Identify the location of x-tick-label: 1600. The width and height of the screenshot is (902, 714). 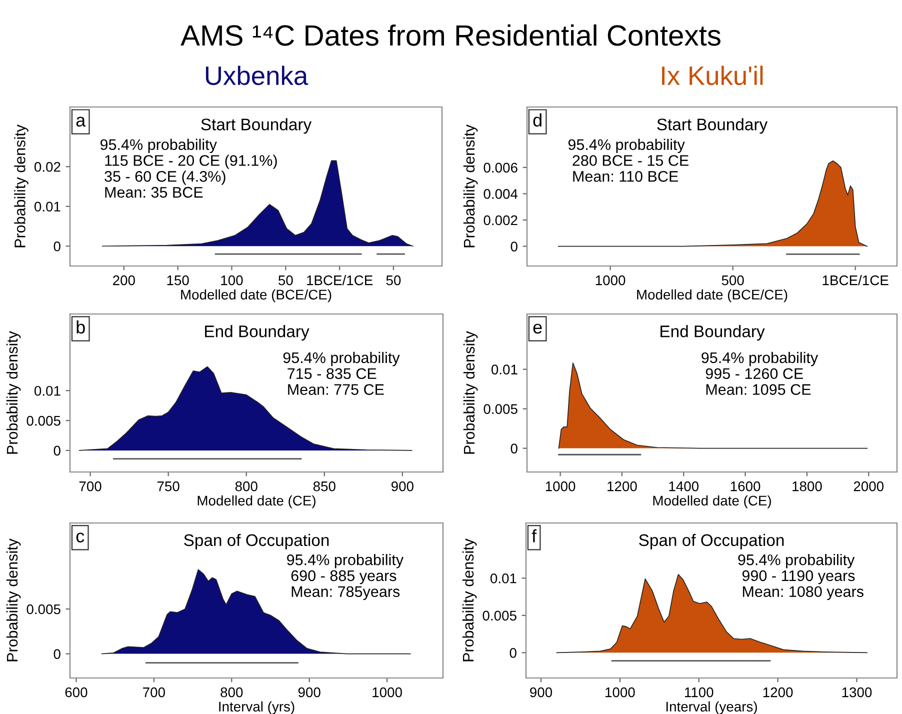
(745, 486).